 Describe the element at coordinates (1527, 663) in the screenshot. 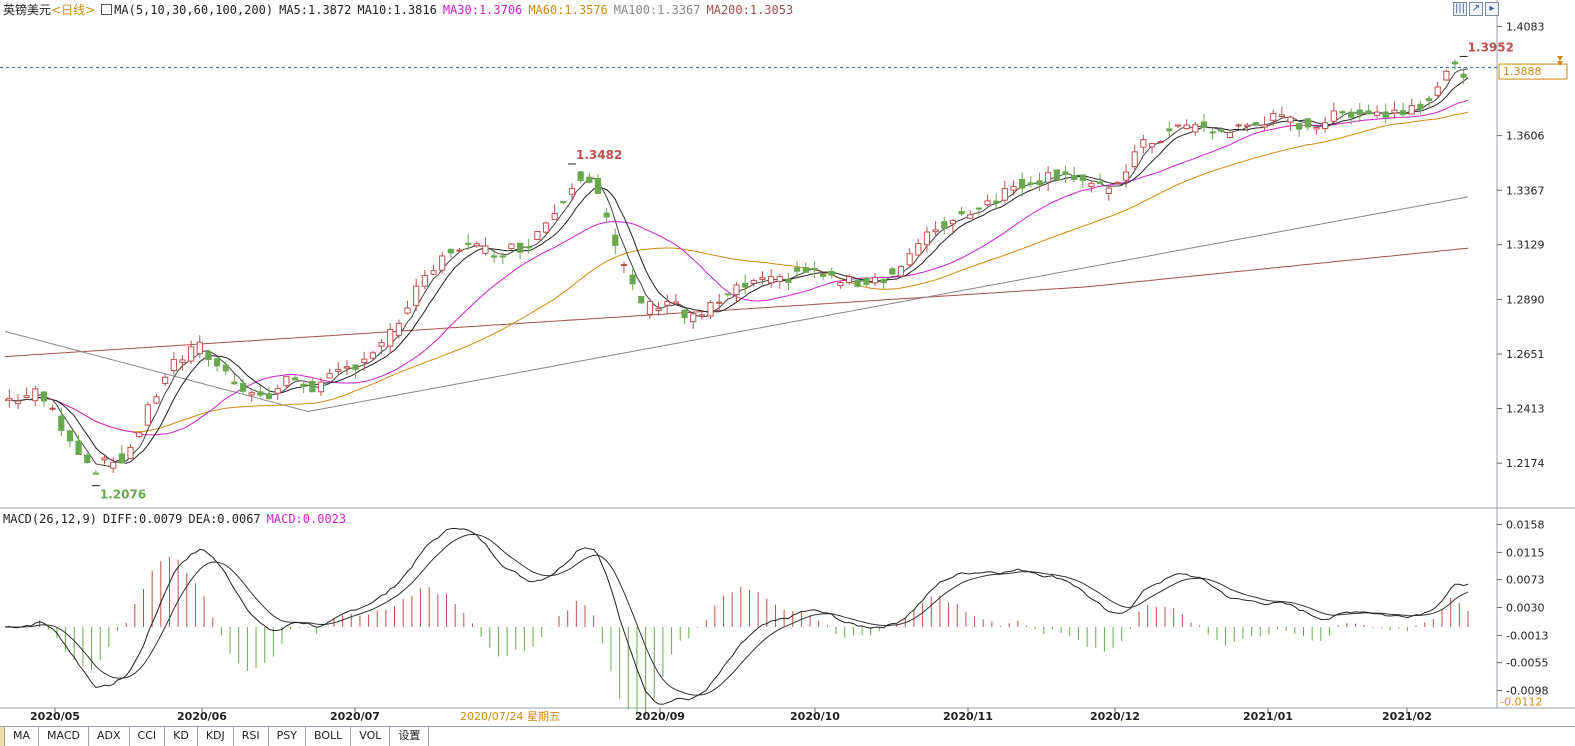

I see `macd-tick-label: -0.0055` at that location.